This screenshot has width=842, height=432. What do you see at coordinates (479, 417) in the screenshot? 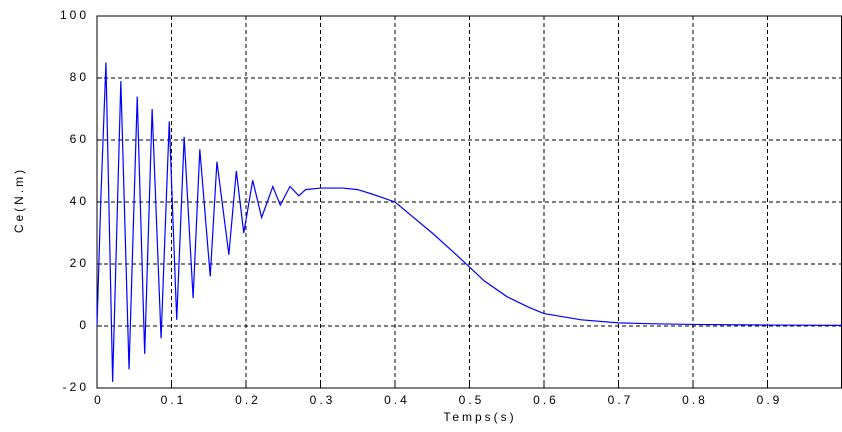
I see `x-axis-label: Temps(s)` at bounding box center [479, 417].